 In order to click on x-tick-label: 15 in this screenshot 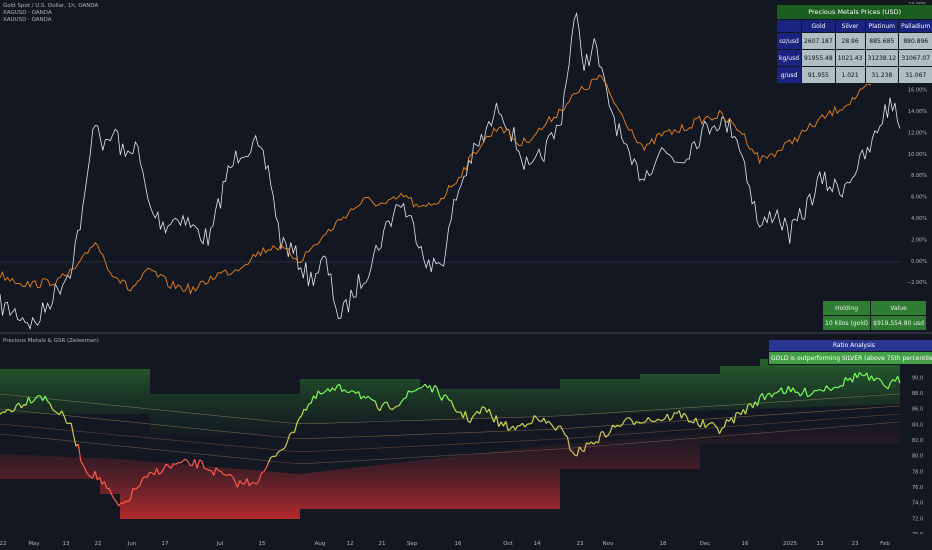, I will do `click(262, 544)`.